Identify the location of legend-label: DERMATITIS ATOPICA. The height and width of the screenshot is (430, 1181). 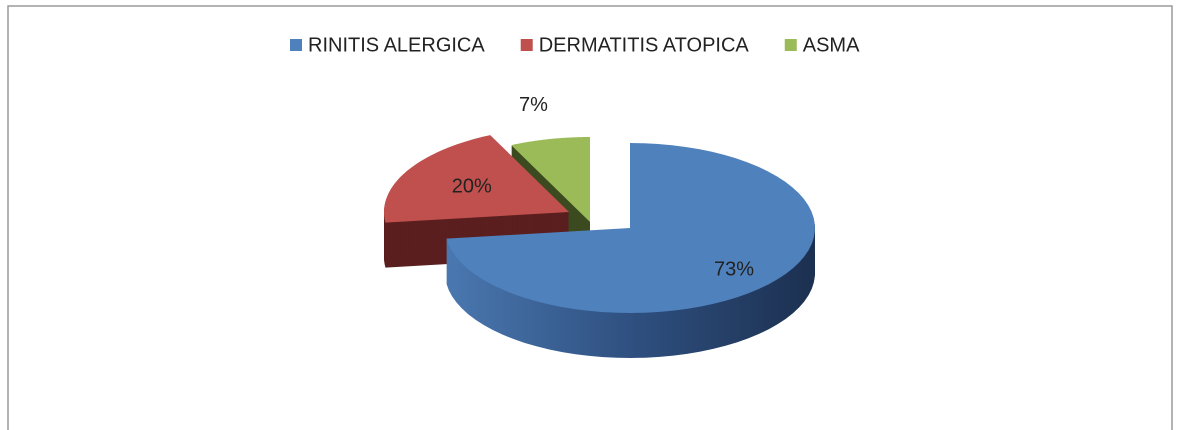
(644, 45).